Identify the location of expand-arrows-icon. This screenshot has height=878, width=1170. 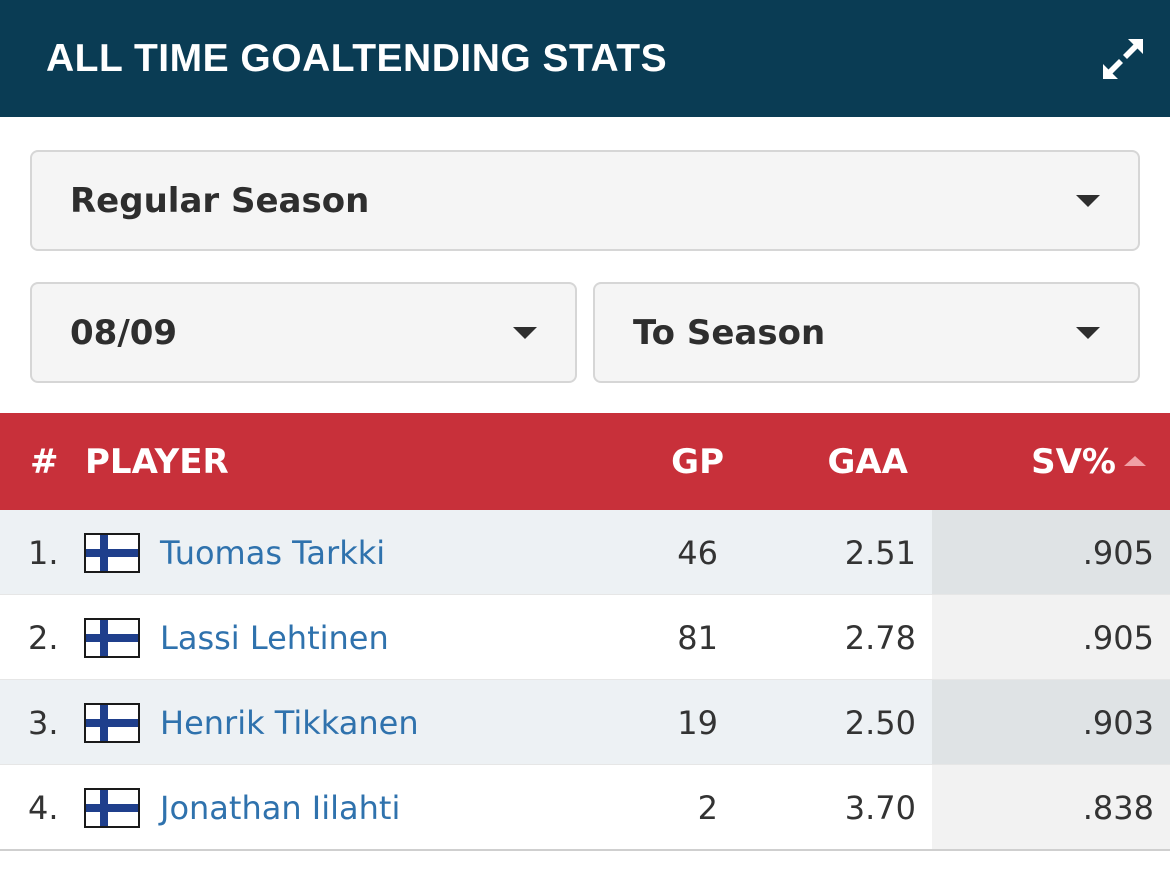
(1123, 59).